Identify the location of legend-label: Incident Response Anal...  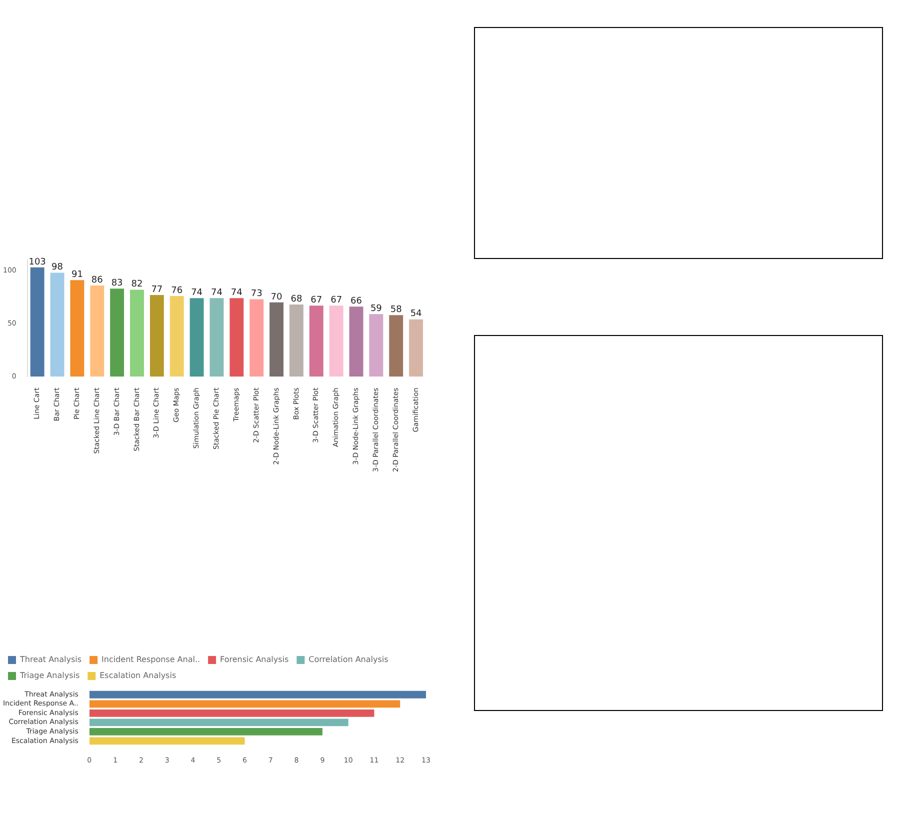
(151, 659).